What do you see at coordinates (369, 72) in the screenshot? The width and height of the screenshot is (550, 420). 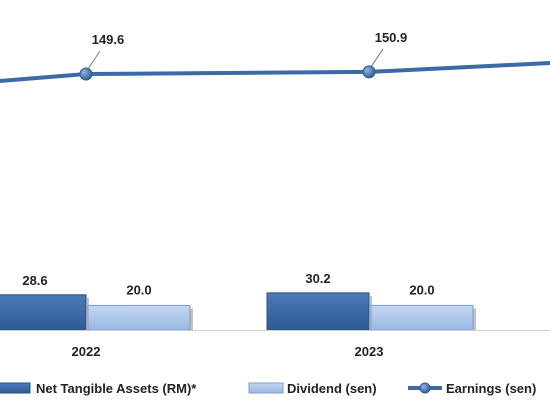 I see `earnings-point-2023` at bounding box center [369, 72].